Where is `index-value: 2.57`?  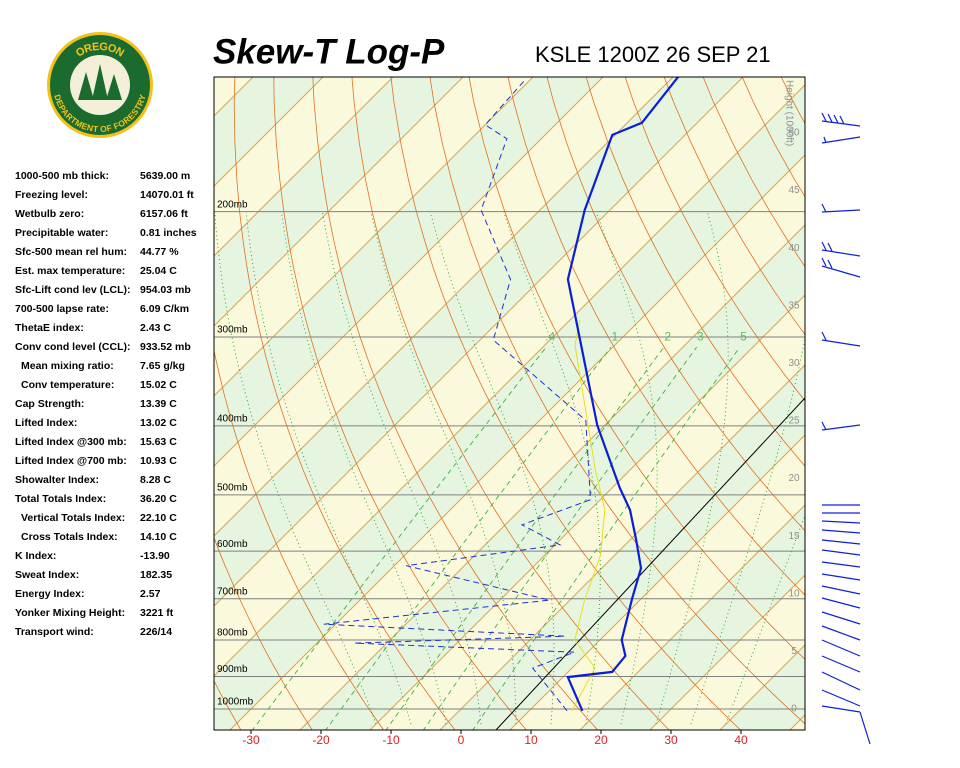 index-value: 2.57 is located at coordinates (150, 594).